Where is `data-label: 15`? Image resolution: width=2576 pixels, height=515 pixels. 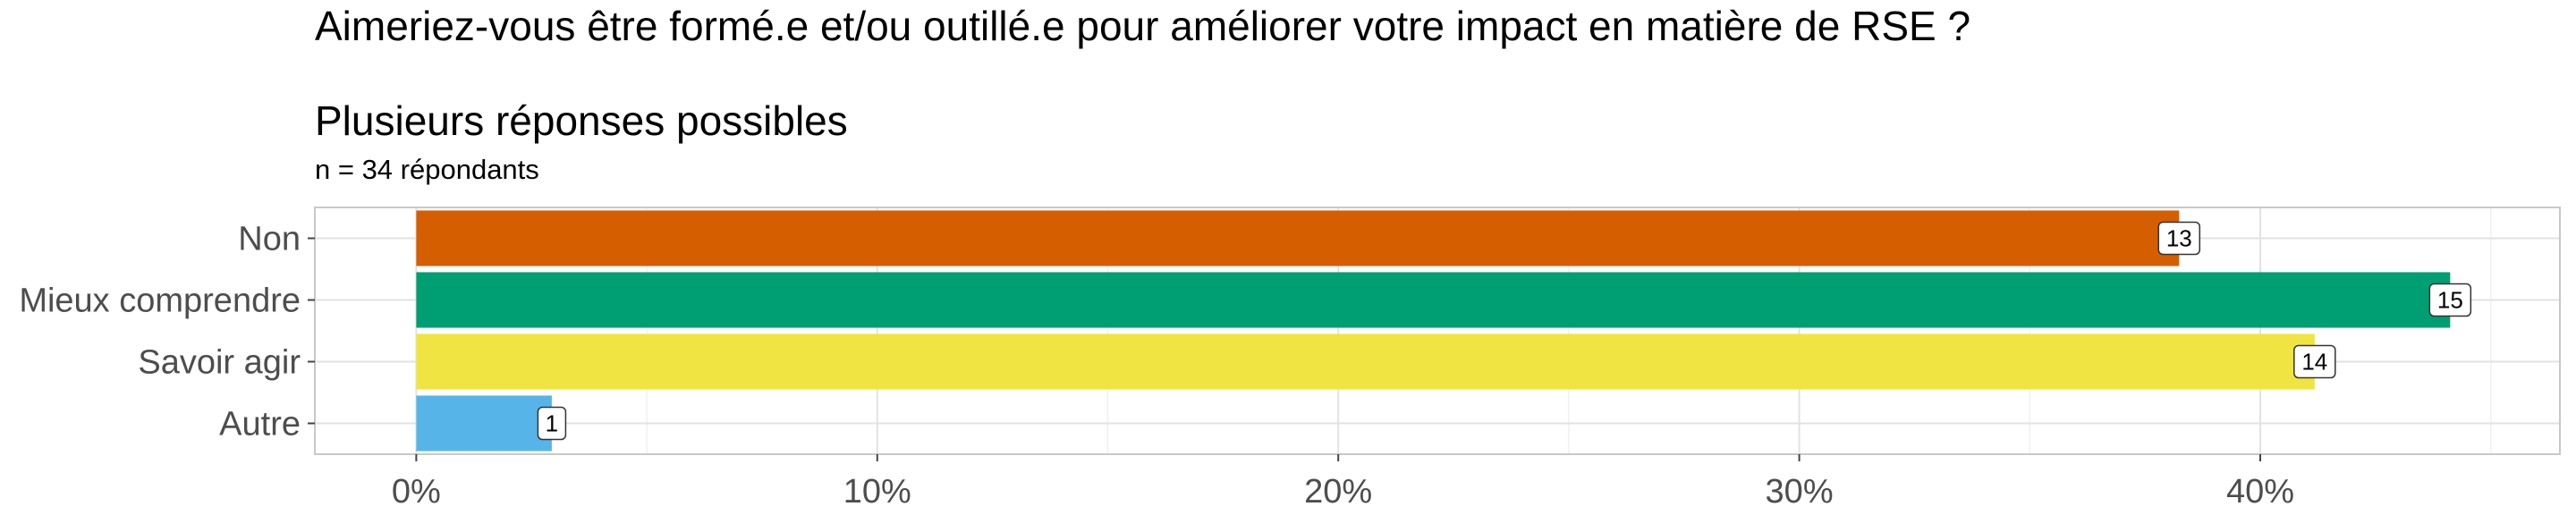
data-label: 15 is located at coordinates (2450, 300).